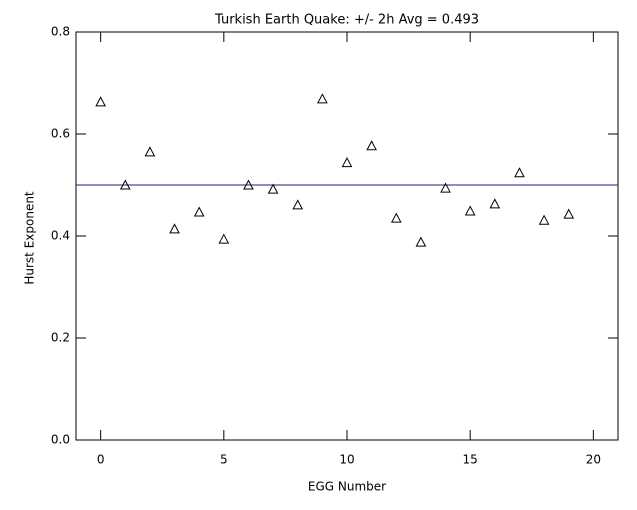  What do you see at coordinates (60, 338) in the screenshot?
I see `y-tick-label: 0.2` at bounding box center [60, 338].